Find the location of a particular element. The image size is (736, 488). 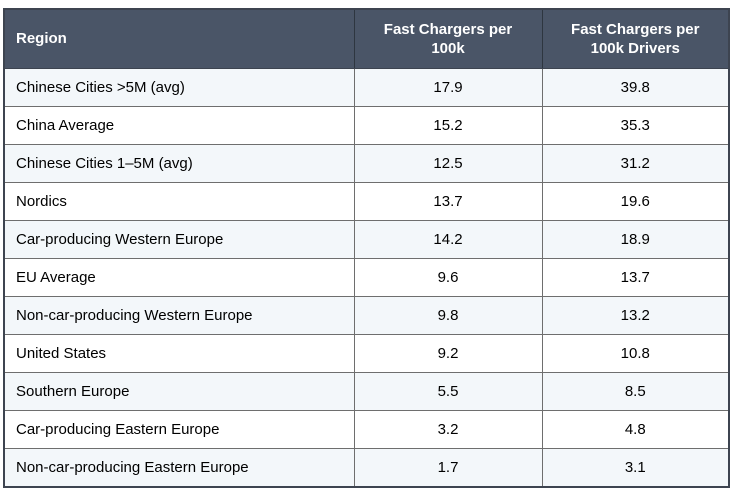

per-100k-drivers-cell: 10.8 is located at coordinates (635, 353).